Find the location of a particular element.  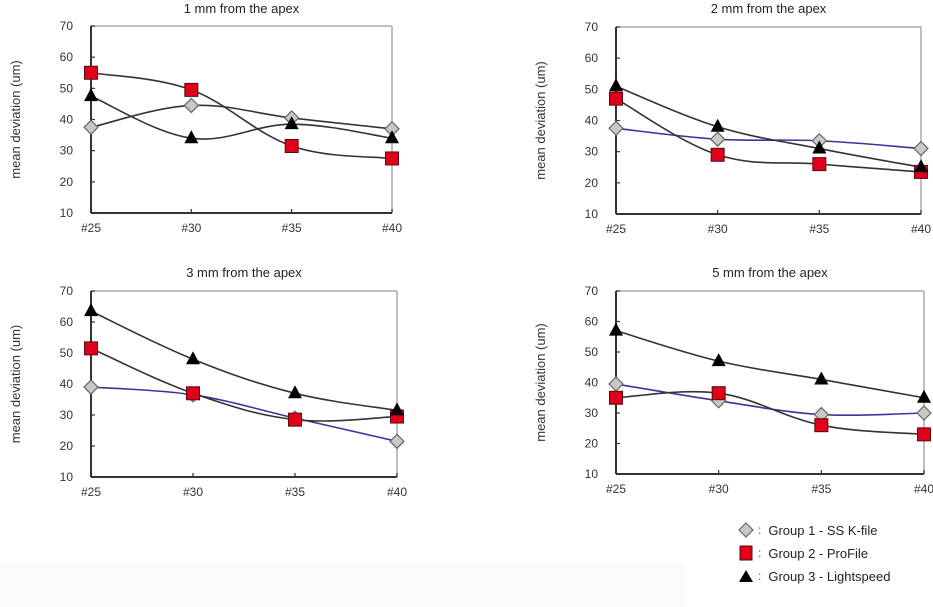

diamond-marker-icon is located at coordinates (746, 530).